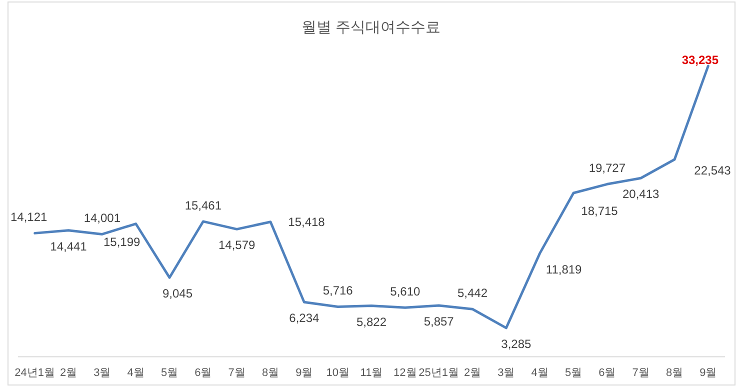  I want to click on data-label: 5,857, so click(439, 321).